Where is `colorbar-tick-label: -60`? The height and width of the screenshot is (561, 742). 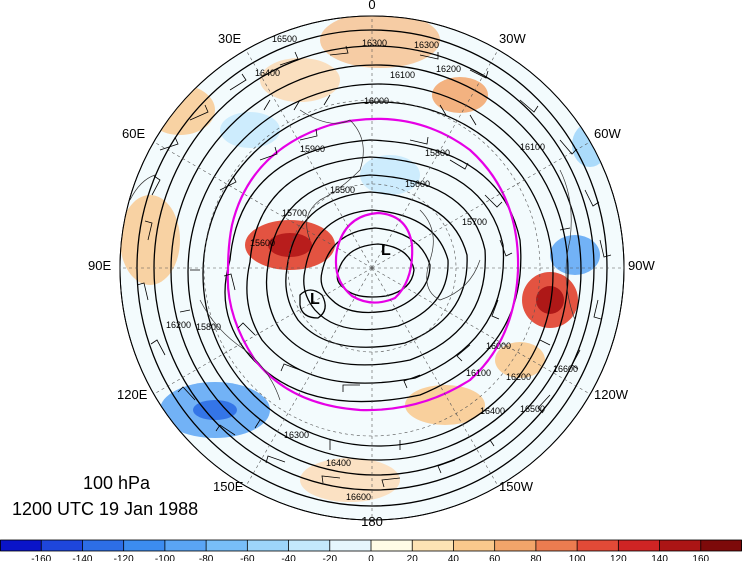
colorbar-tick-label: -60 is located at coordinates (247, 557).